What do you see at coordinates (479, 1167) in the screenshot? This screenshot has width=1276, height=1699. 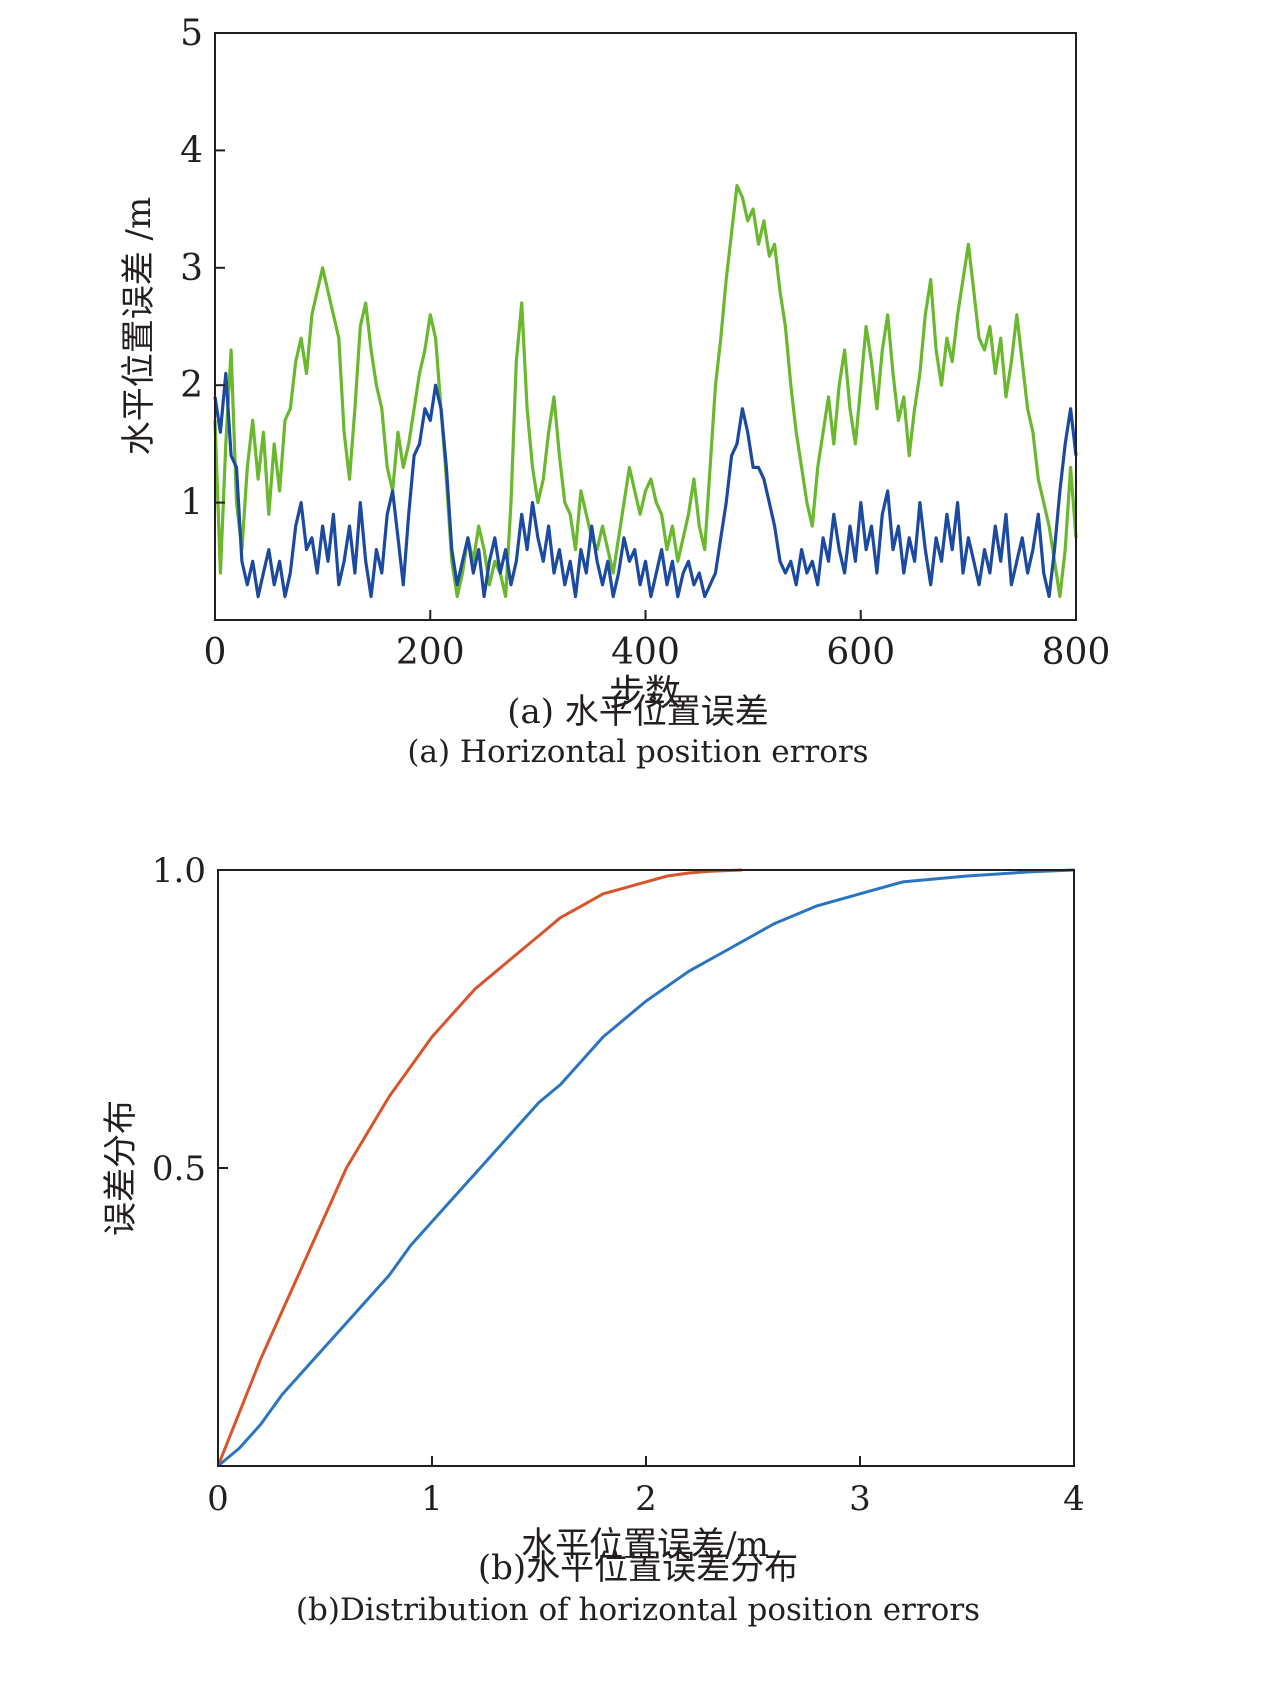 I see `chart-b-series-1-line` at bounding box center [479, 1167].